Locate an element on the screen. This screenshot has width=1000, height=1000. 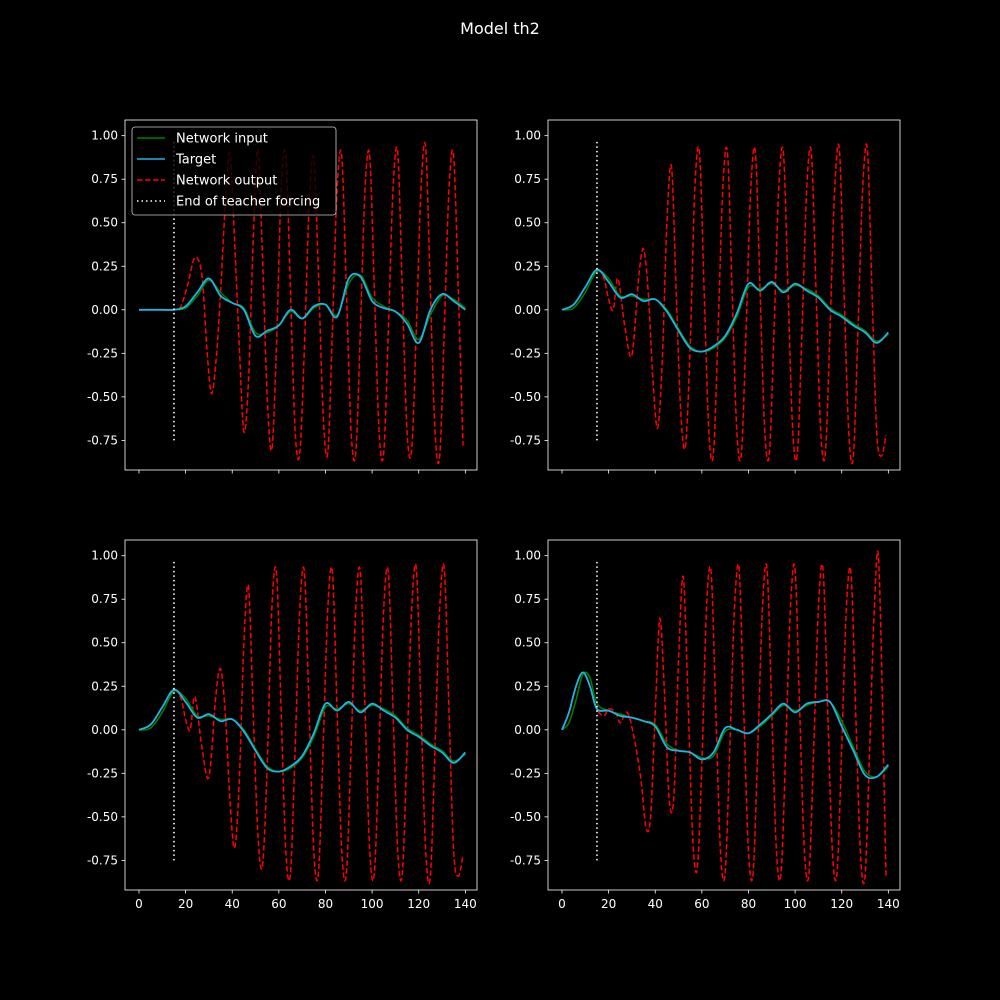
legend-frame is located at coordinates (234, 171).